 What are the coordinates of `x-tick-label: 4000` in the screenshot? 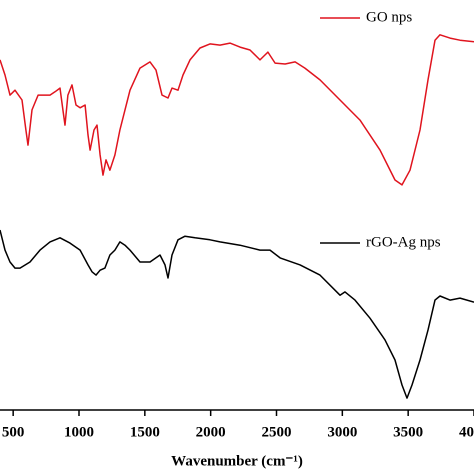 It's located at (466, 432).